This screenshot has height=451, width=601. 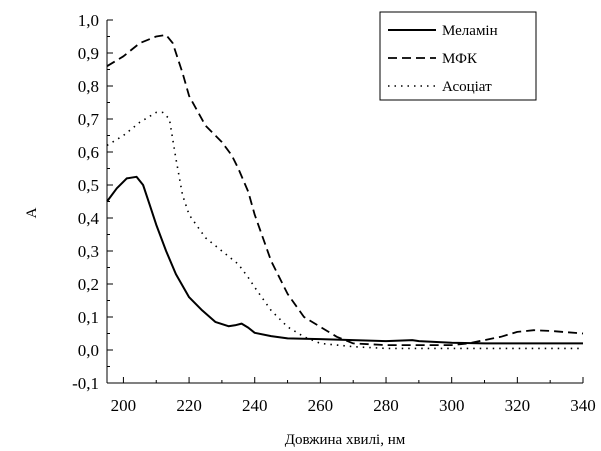 What do you see at coordinates (89, 119) in the screenshot?
I see `y-tick-label: 0,7` at bounding box center [89, 119].